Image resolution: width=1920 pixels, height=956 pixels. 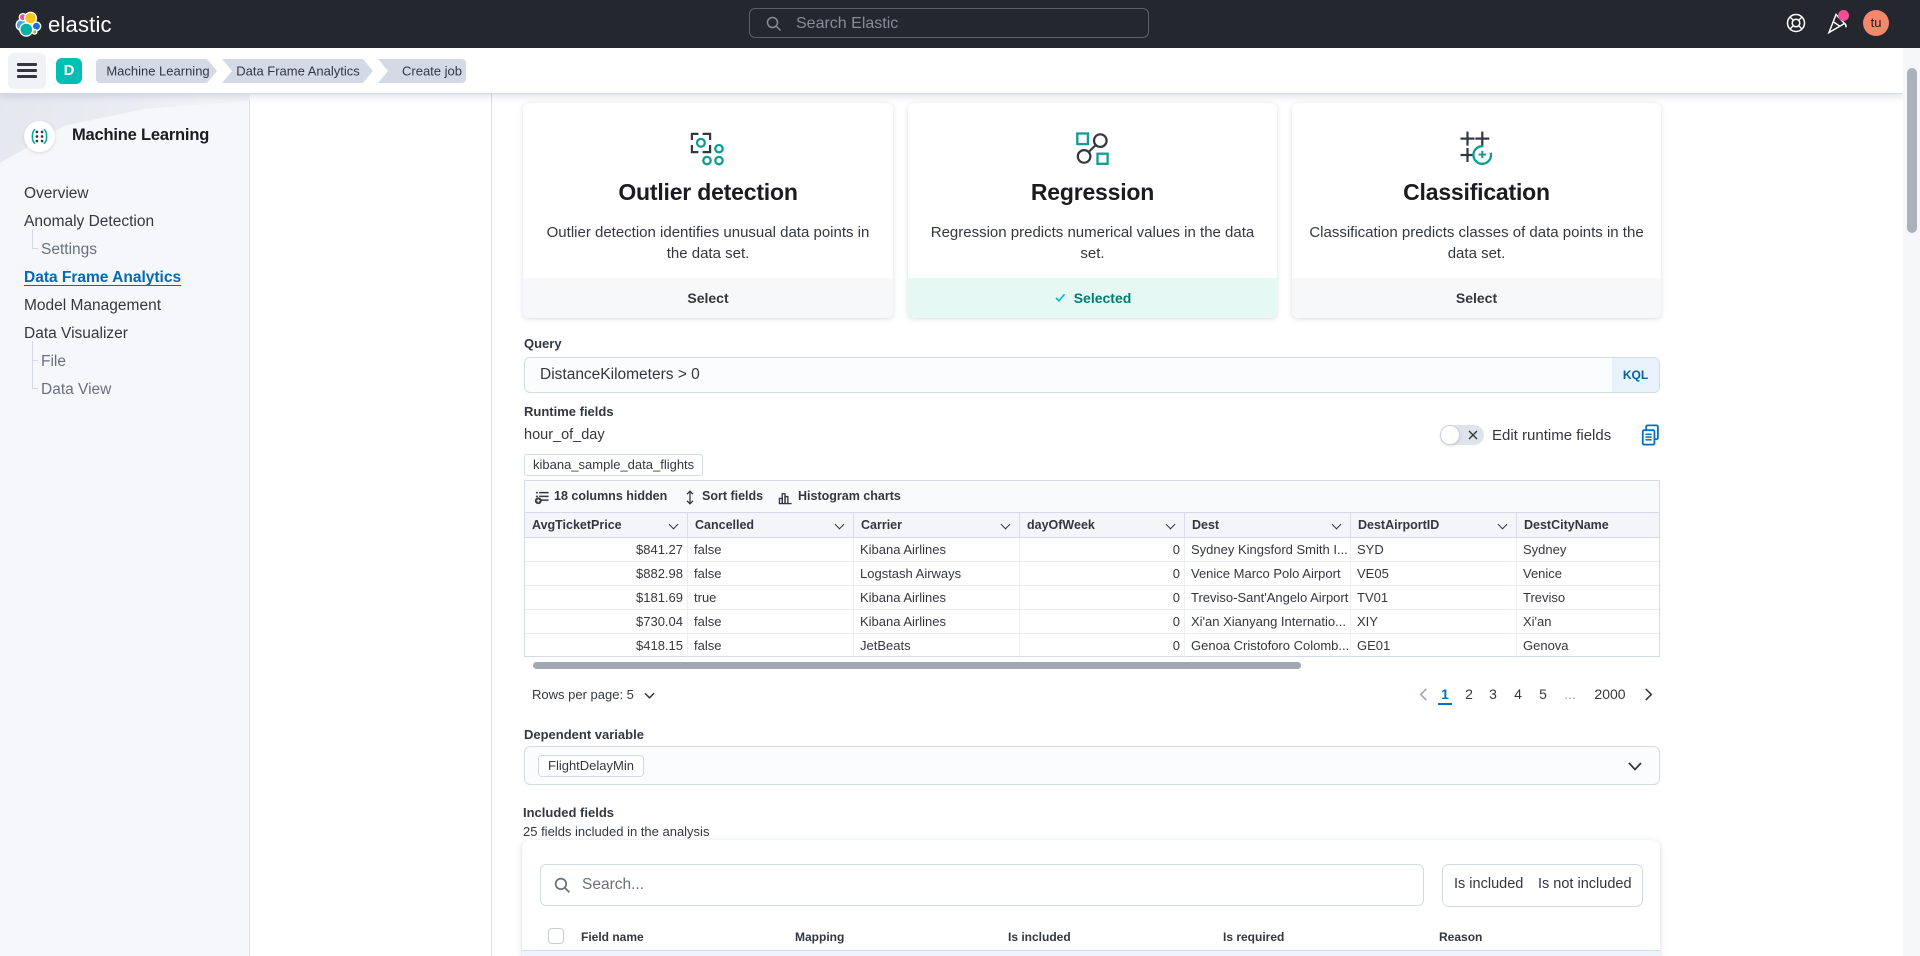 I want to click on svg-text: Data Frame Analytics, so click(x=298, y=71).